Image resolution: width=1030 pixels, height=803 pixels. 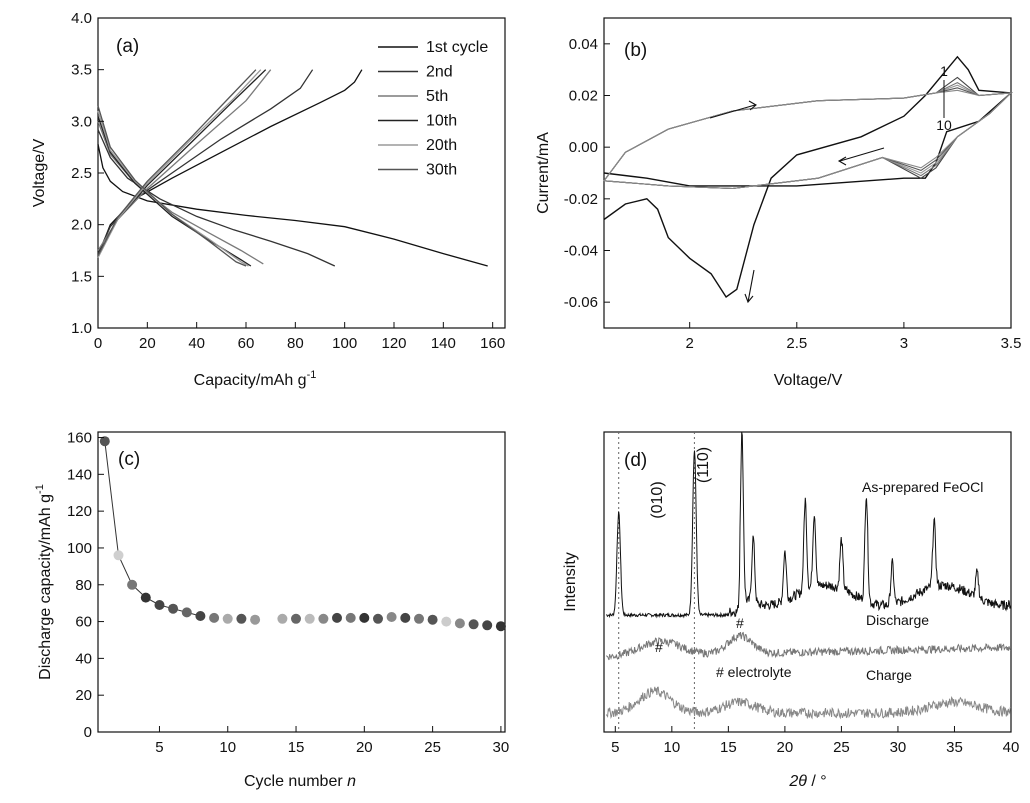 What do you see at coordinates (861, 156) in the screenshot?
I see `panel-b-sweep-arrow-down` at bounding box center [861, 156].